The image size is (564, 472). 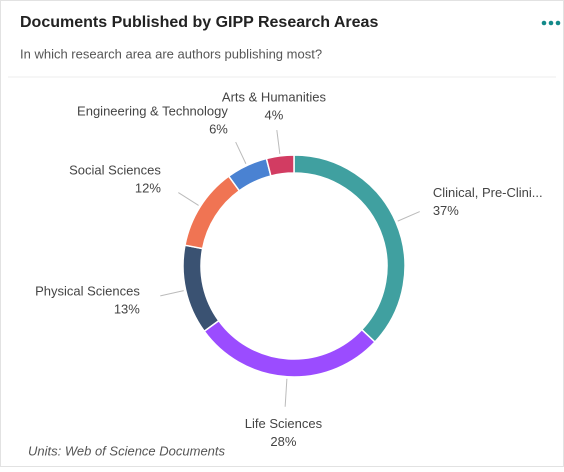 I want to click on slice-value-label: 37%, so click(x=446, y=210).